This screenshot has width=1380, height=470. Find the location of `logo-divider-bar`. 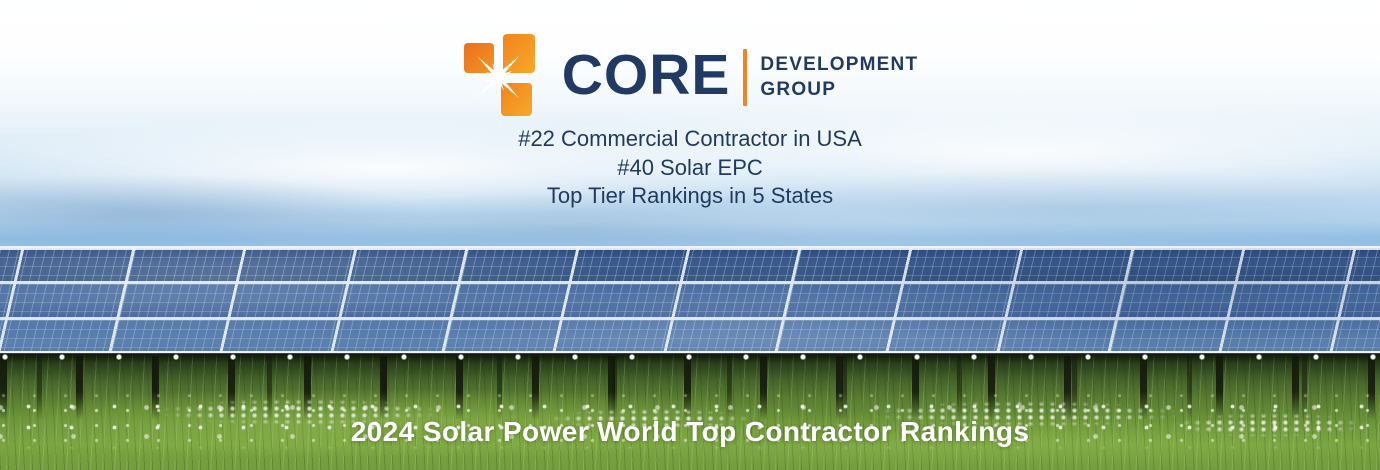

logo-divider-bar is located at coordinates (745, 77).